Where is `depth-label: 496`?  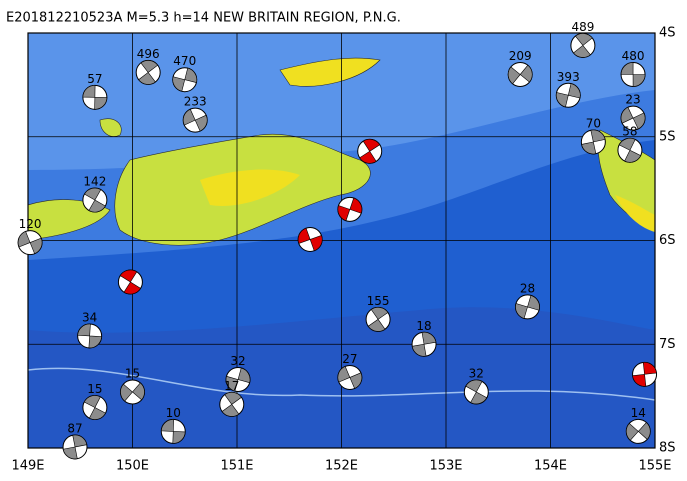 depth-label: 496 is located at coordinates (148, 54).